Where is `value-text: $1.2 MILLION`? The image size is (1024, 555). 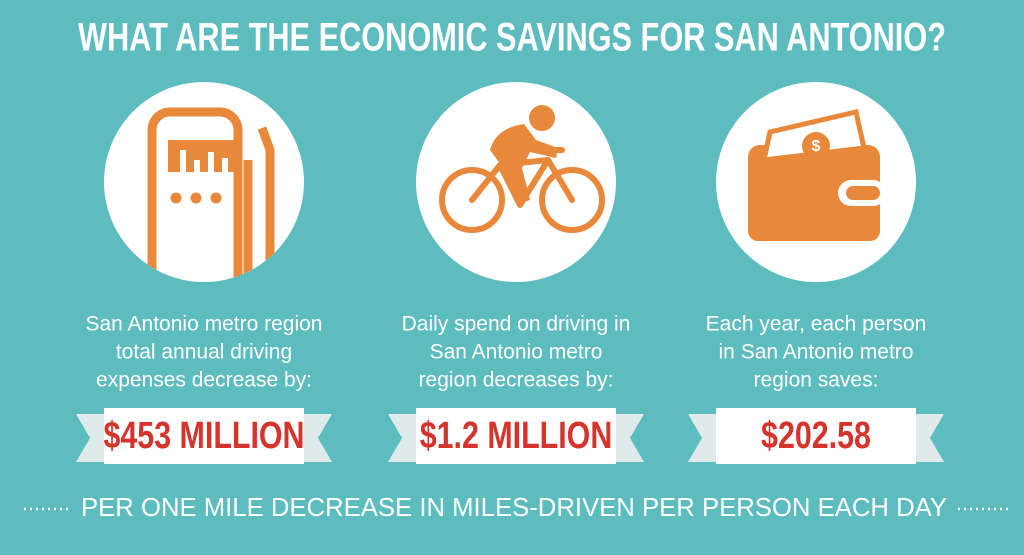 value-text: $1.2 MILLION is located at coordinates (516, 436).